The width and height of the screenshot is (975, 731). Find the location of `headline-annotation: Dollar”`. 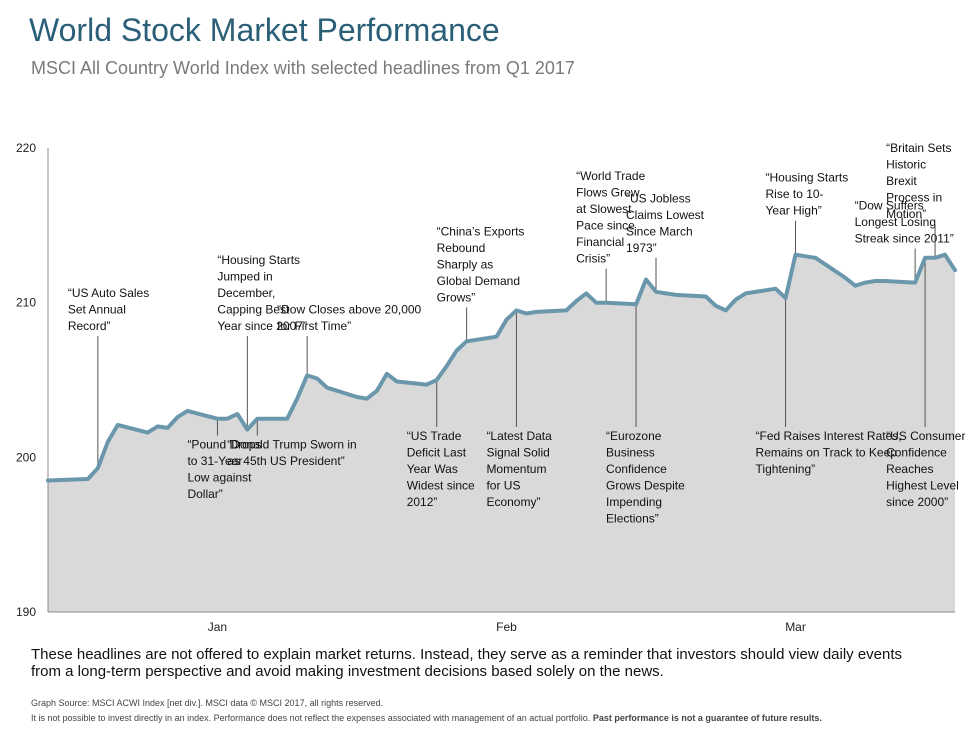

headline-annotation: Dollar” is located at coordinates (204, 494).